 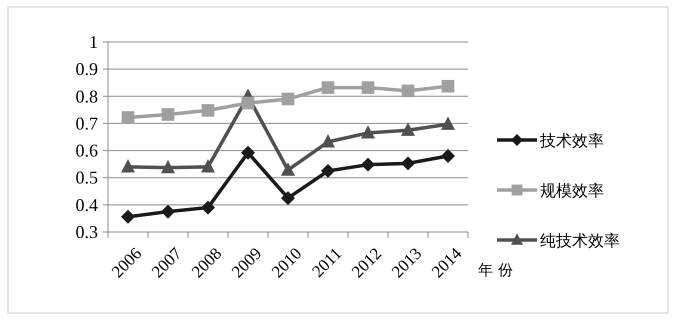 I want to click on legend-label: 技术效率, so click(x=571, y=140).